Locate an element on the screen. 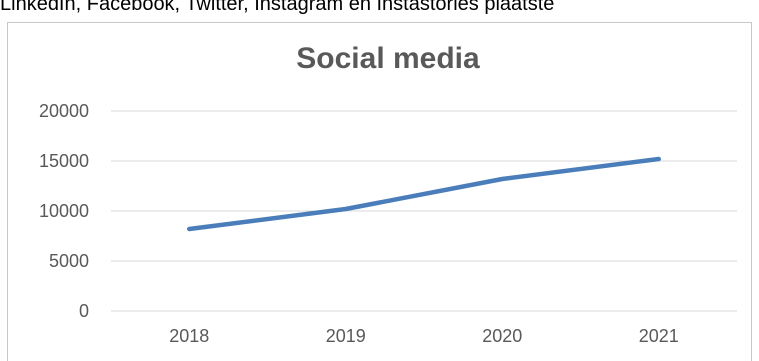  chart-title: Social media is located at coordinates (388, 58).